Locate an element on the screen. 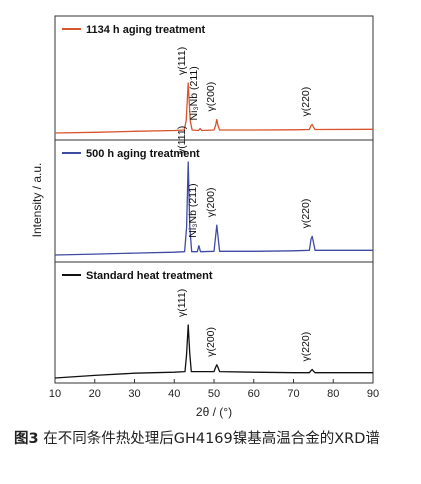 This screenshot has height=484, width=421. x-tick-label: 20 is located at coordinates (95, 394).